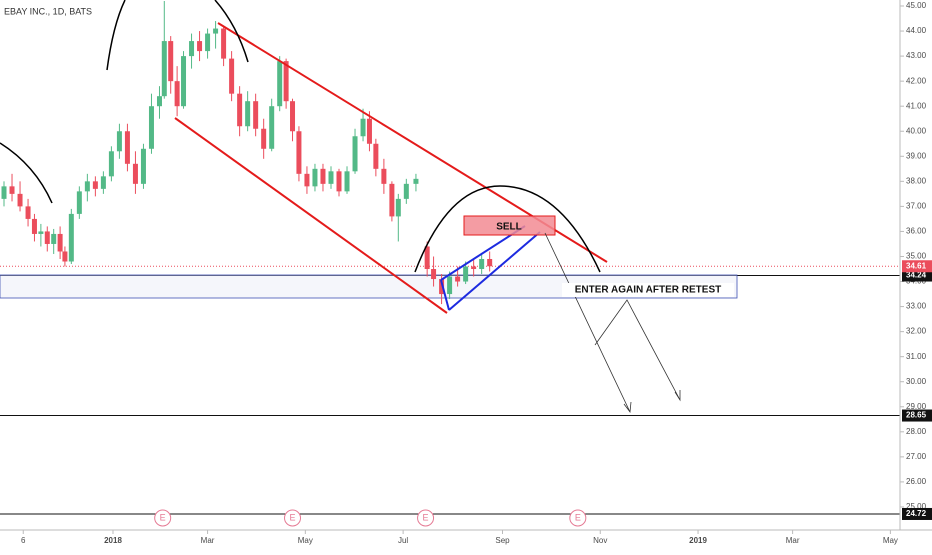 The width and height of the screenshot is (932, 555). I want to click on annotation-bg, so click(648, 290).